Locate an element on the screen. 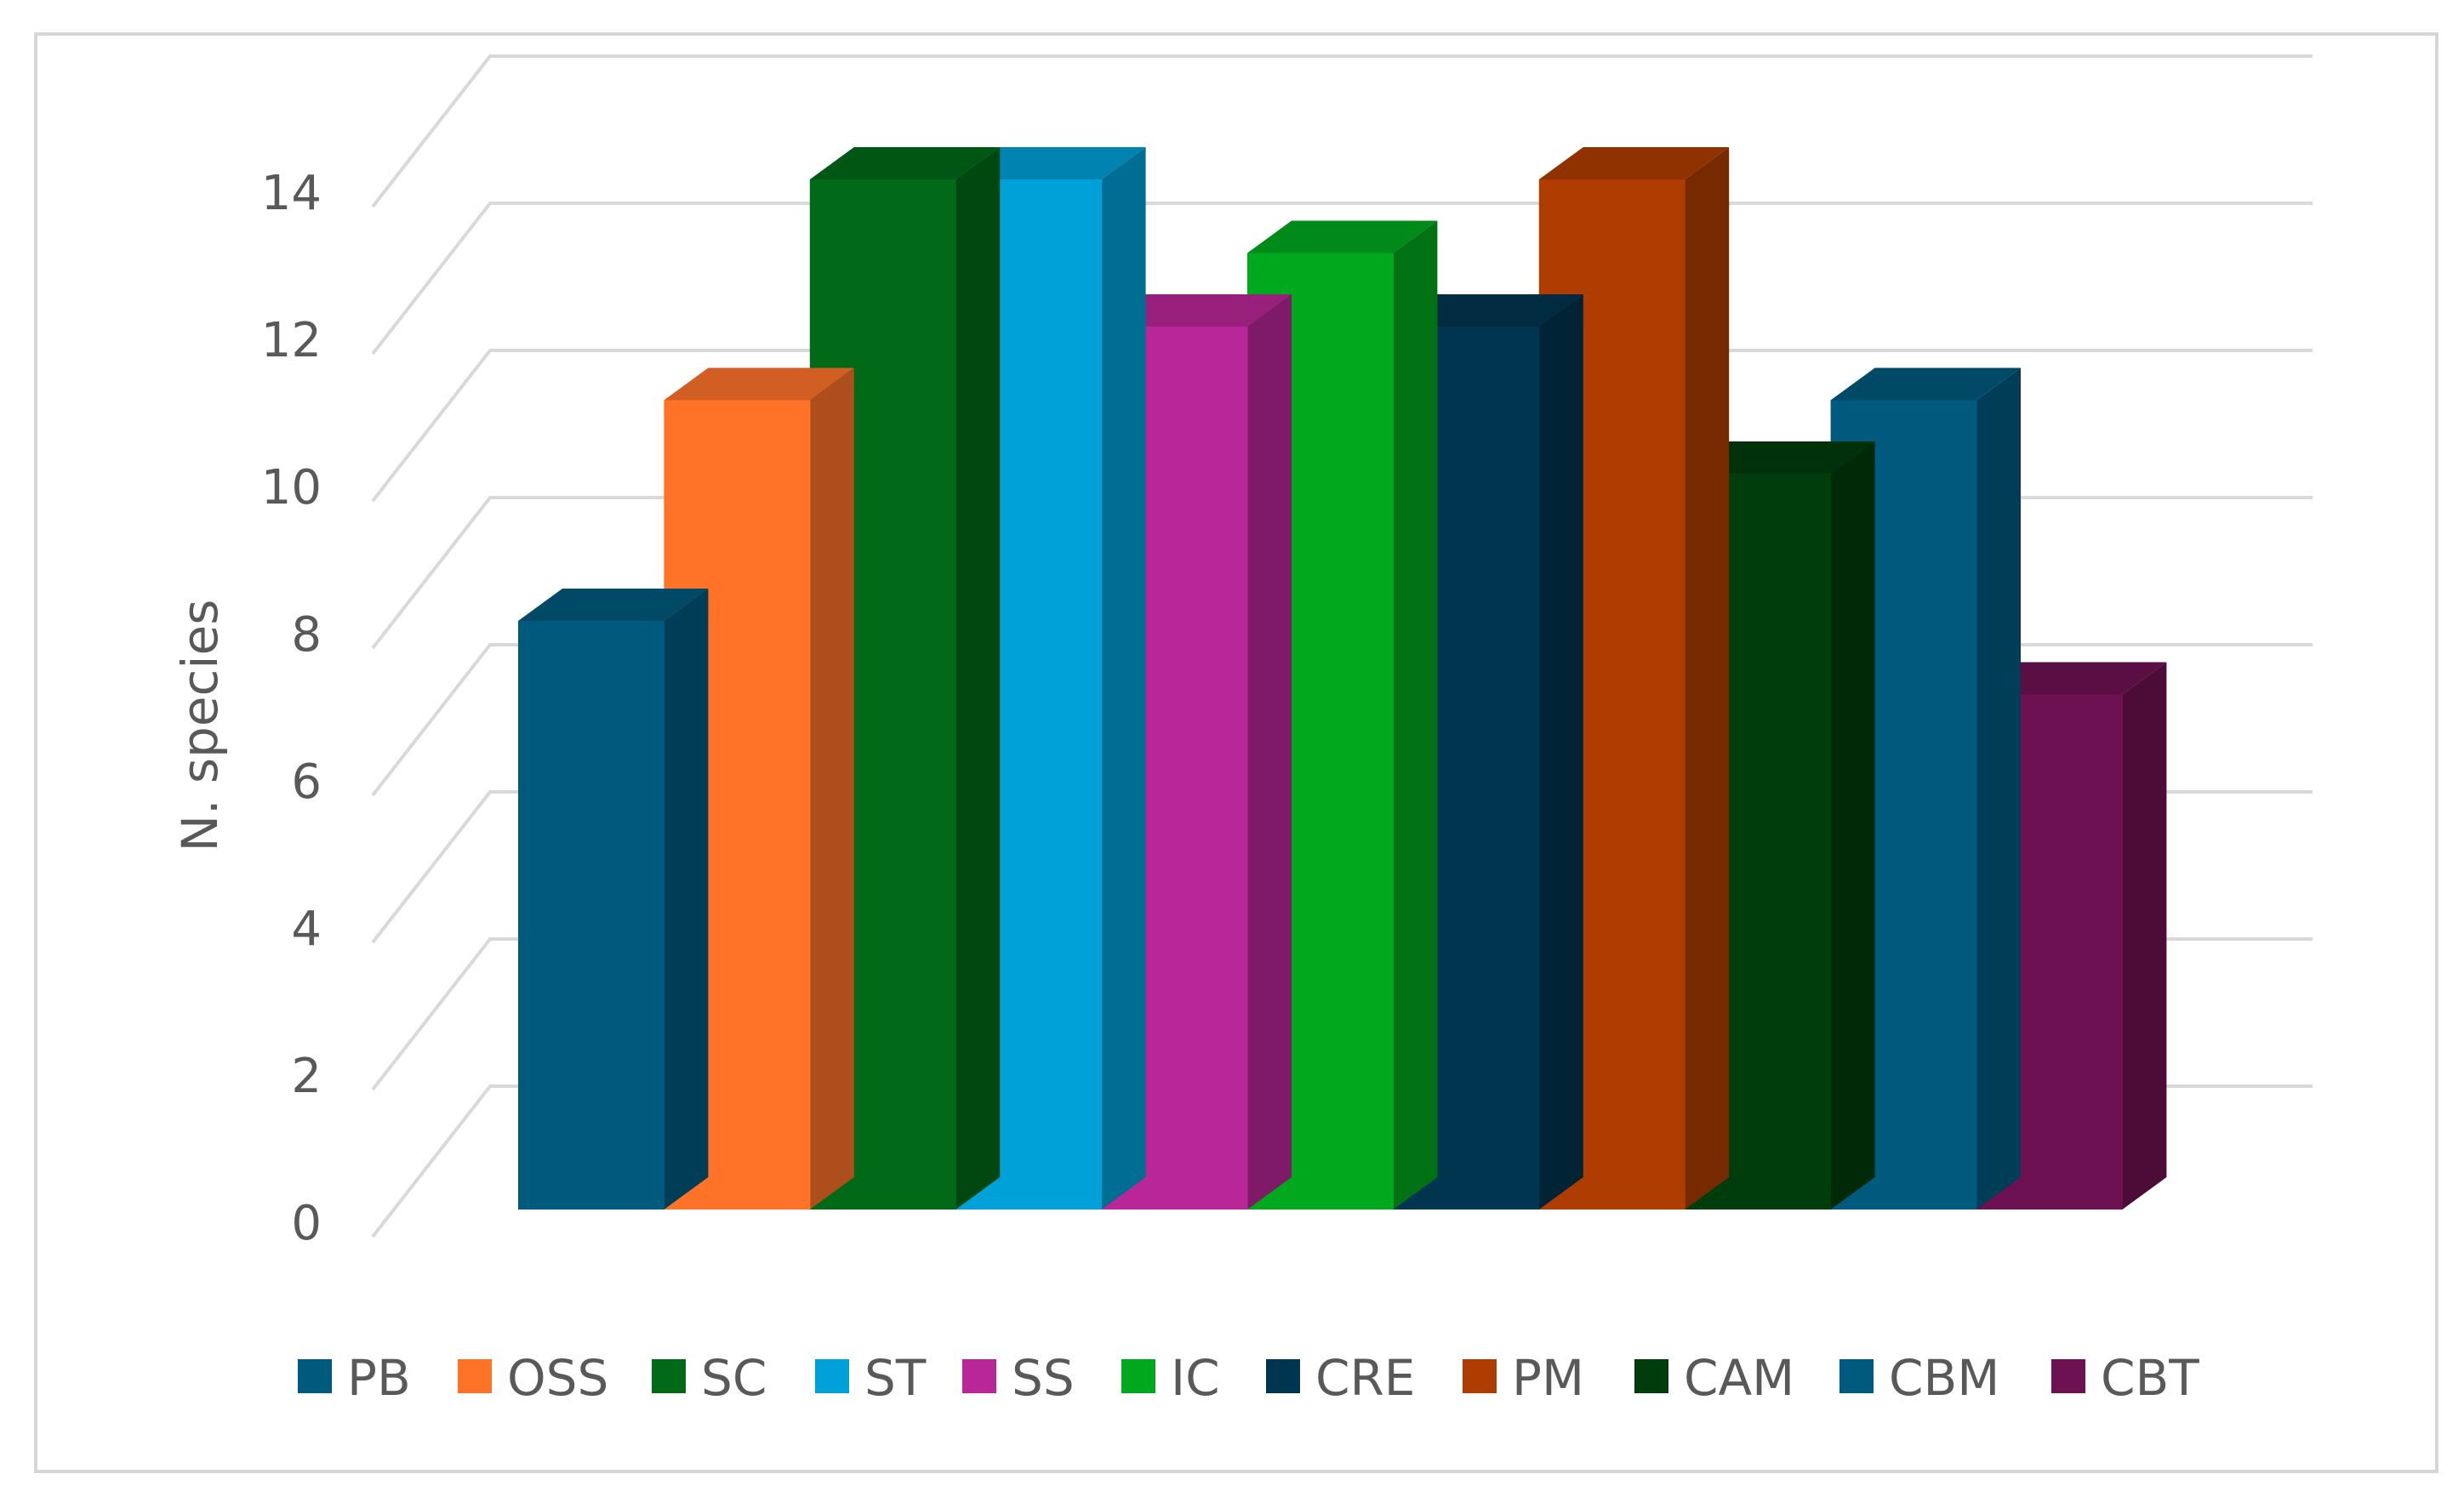 The height and width of the screenshot is (1497, 2464). y-tick-label: 10 is located at coordinates (291, 487).